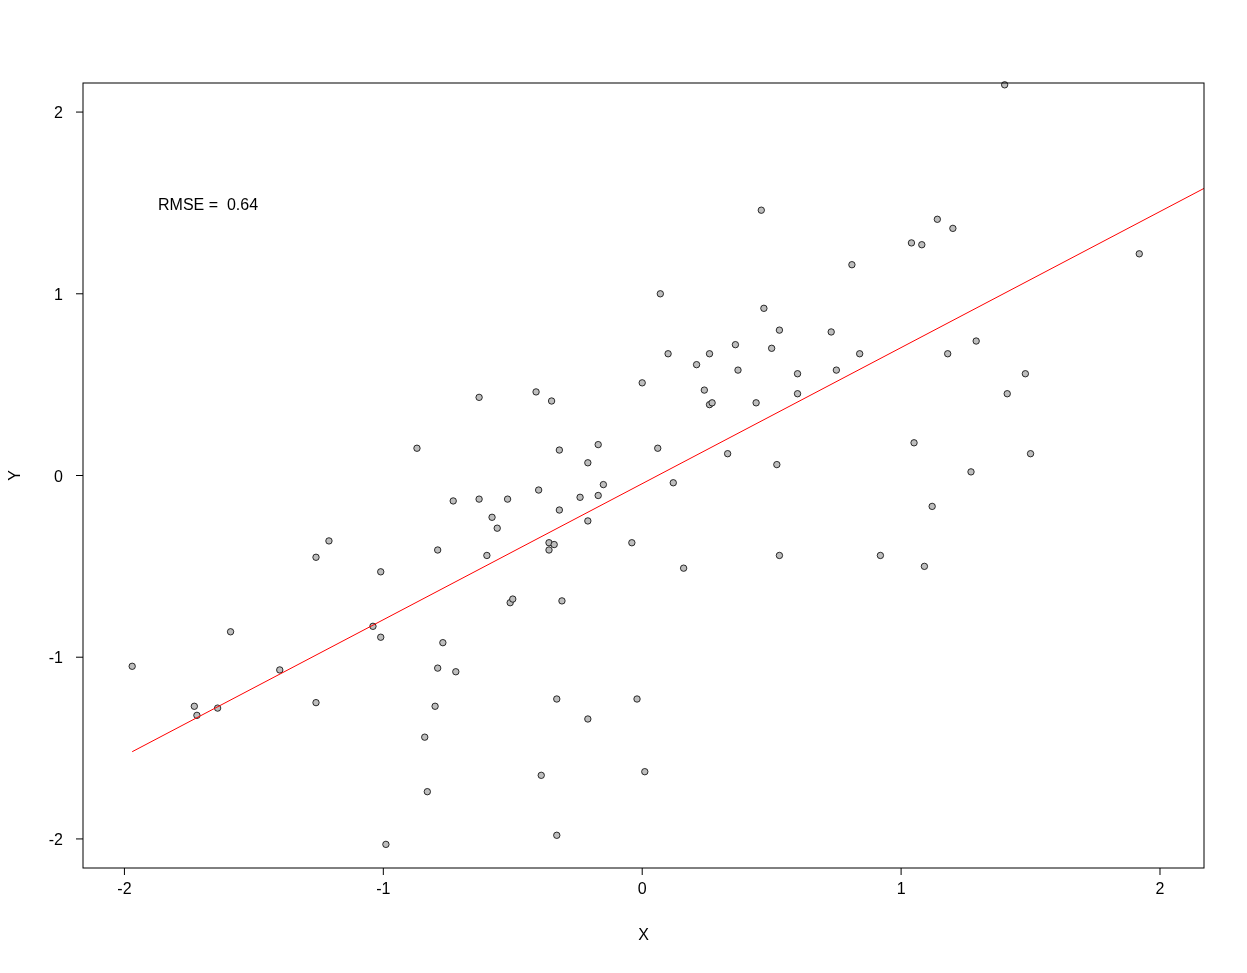 The height and width of the screenshot is (973, 1247). I want to click on y-tick-label: -1, so click(56, 658).